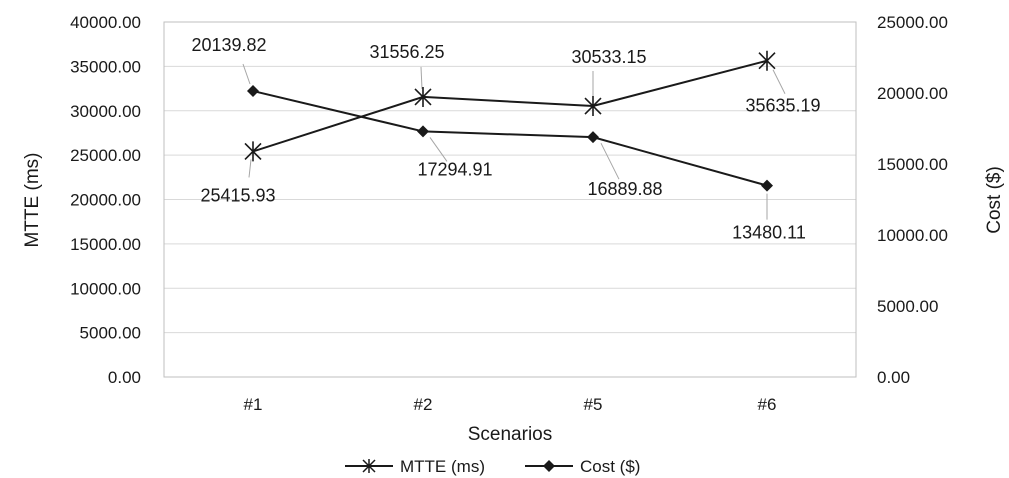 Image resolution: width=1009 pixels, height=478 pixels. What do you see at coordinates (110, 333) in the screenshot?
I see `y-tick-label: 5000.00` at bounding box center [110, 333].